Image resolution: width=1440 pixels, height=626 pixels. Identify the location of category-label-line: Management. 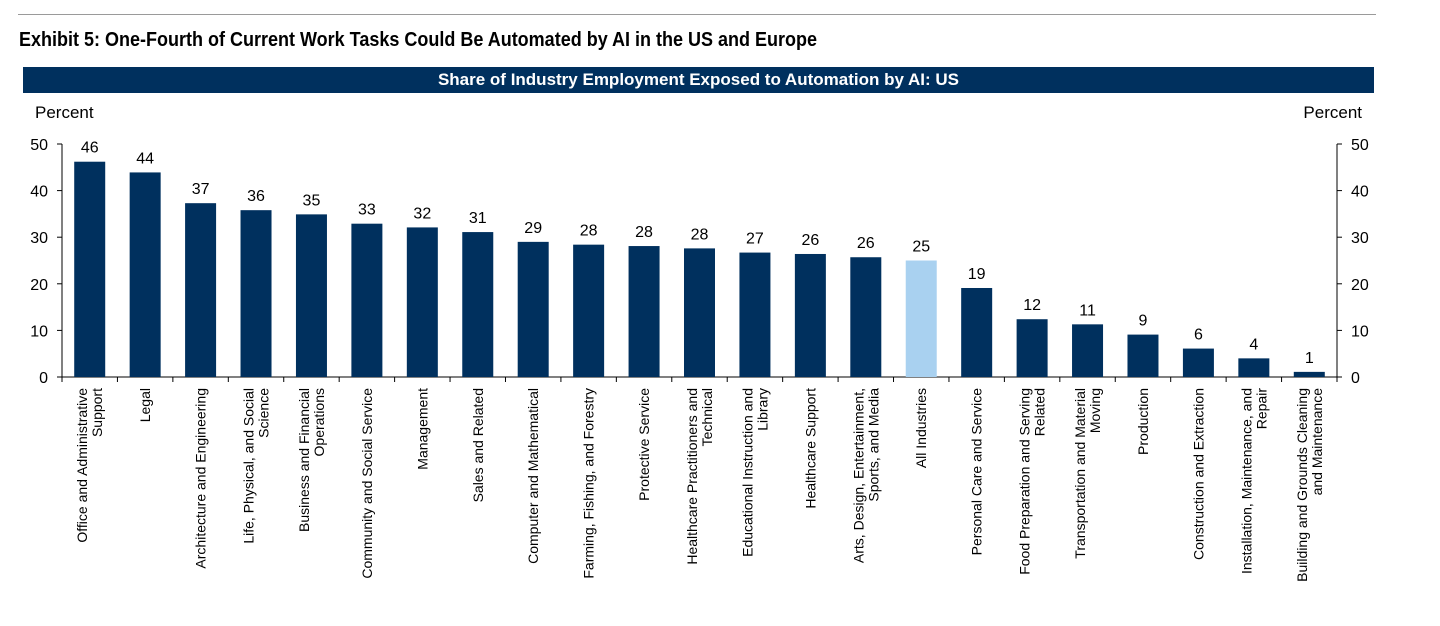
(422, 429).